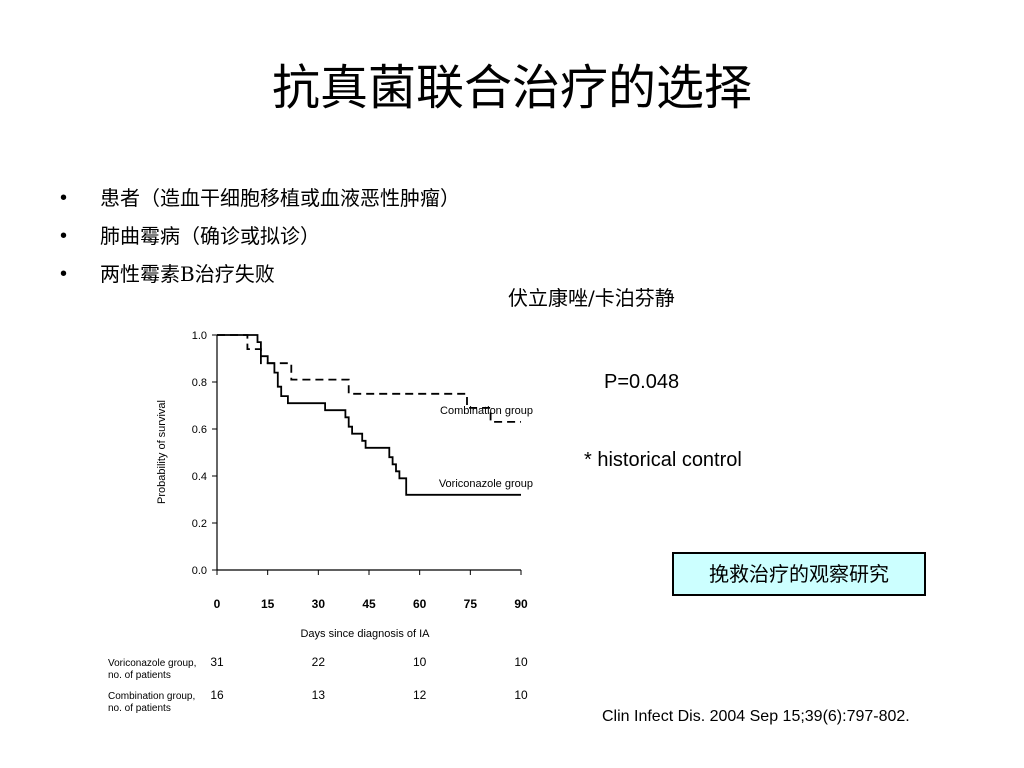 This screenshot has height=768, width=1024. Describe the element at coordinates (319, 662) in the screenshot. I see `risk-count: 22` at that location.